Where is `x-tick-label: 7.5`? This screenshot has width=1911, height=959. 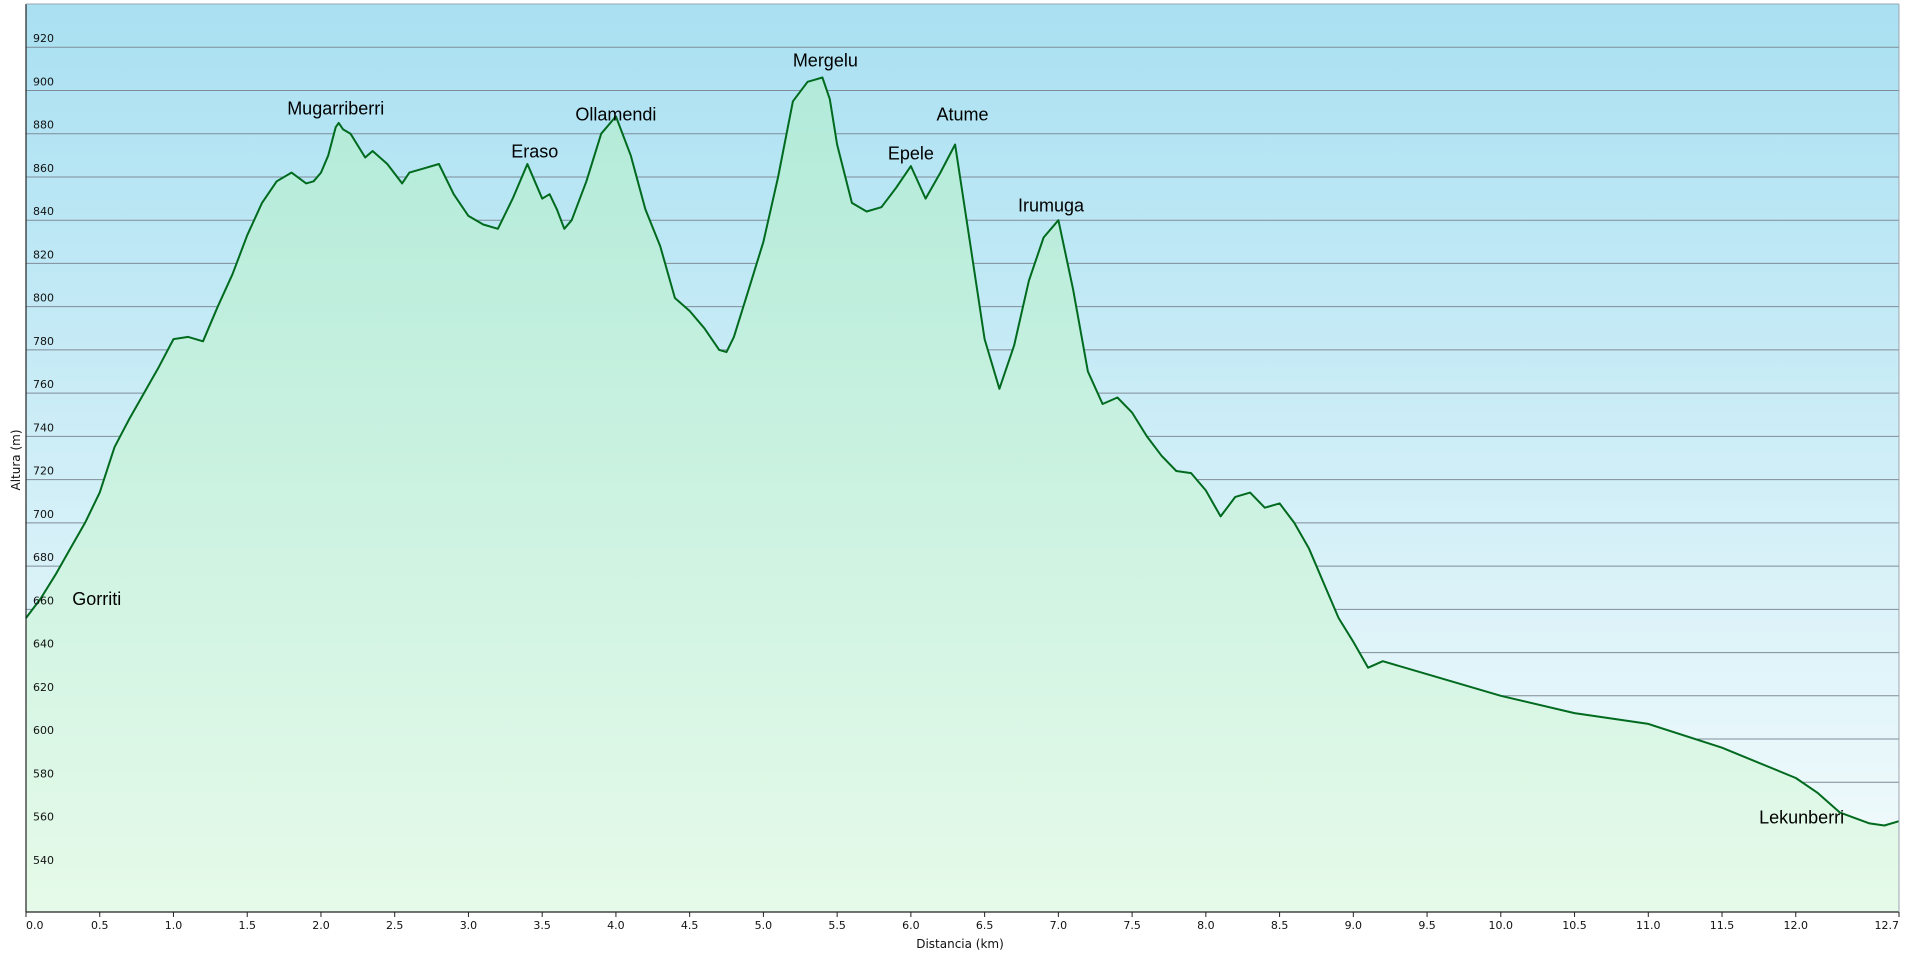
x-tick-label: 7.5 is located at coordinates (1132, 925).